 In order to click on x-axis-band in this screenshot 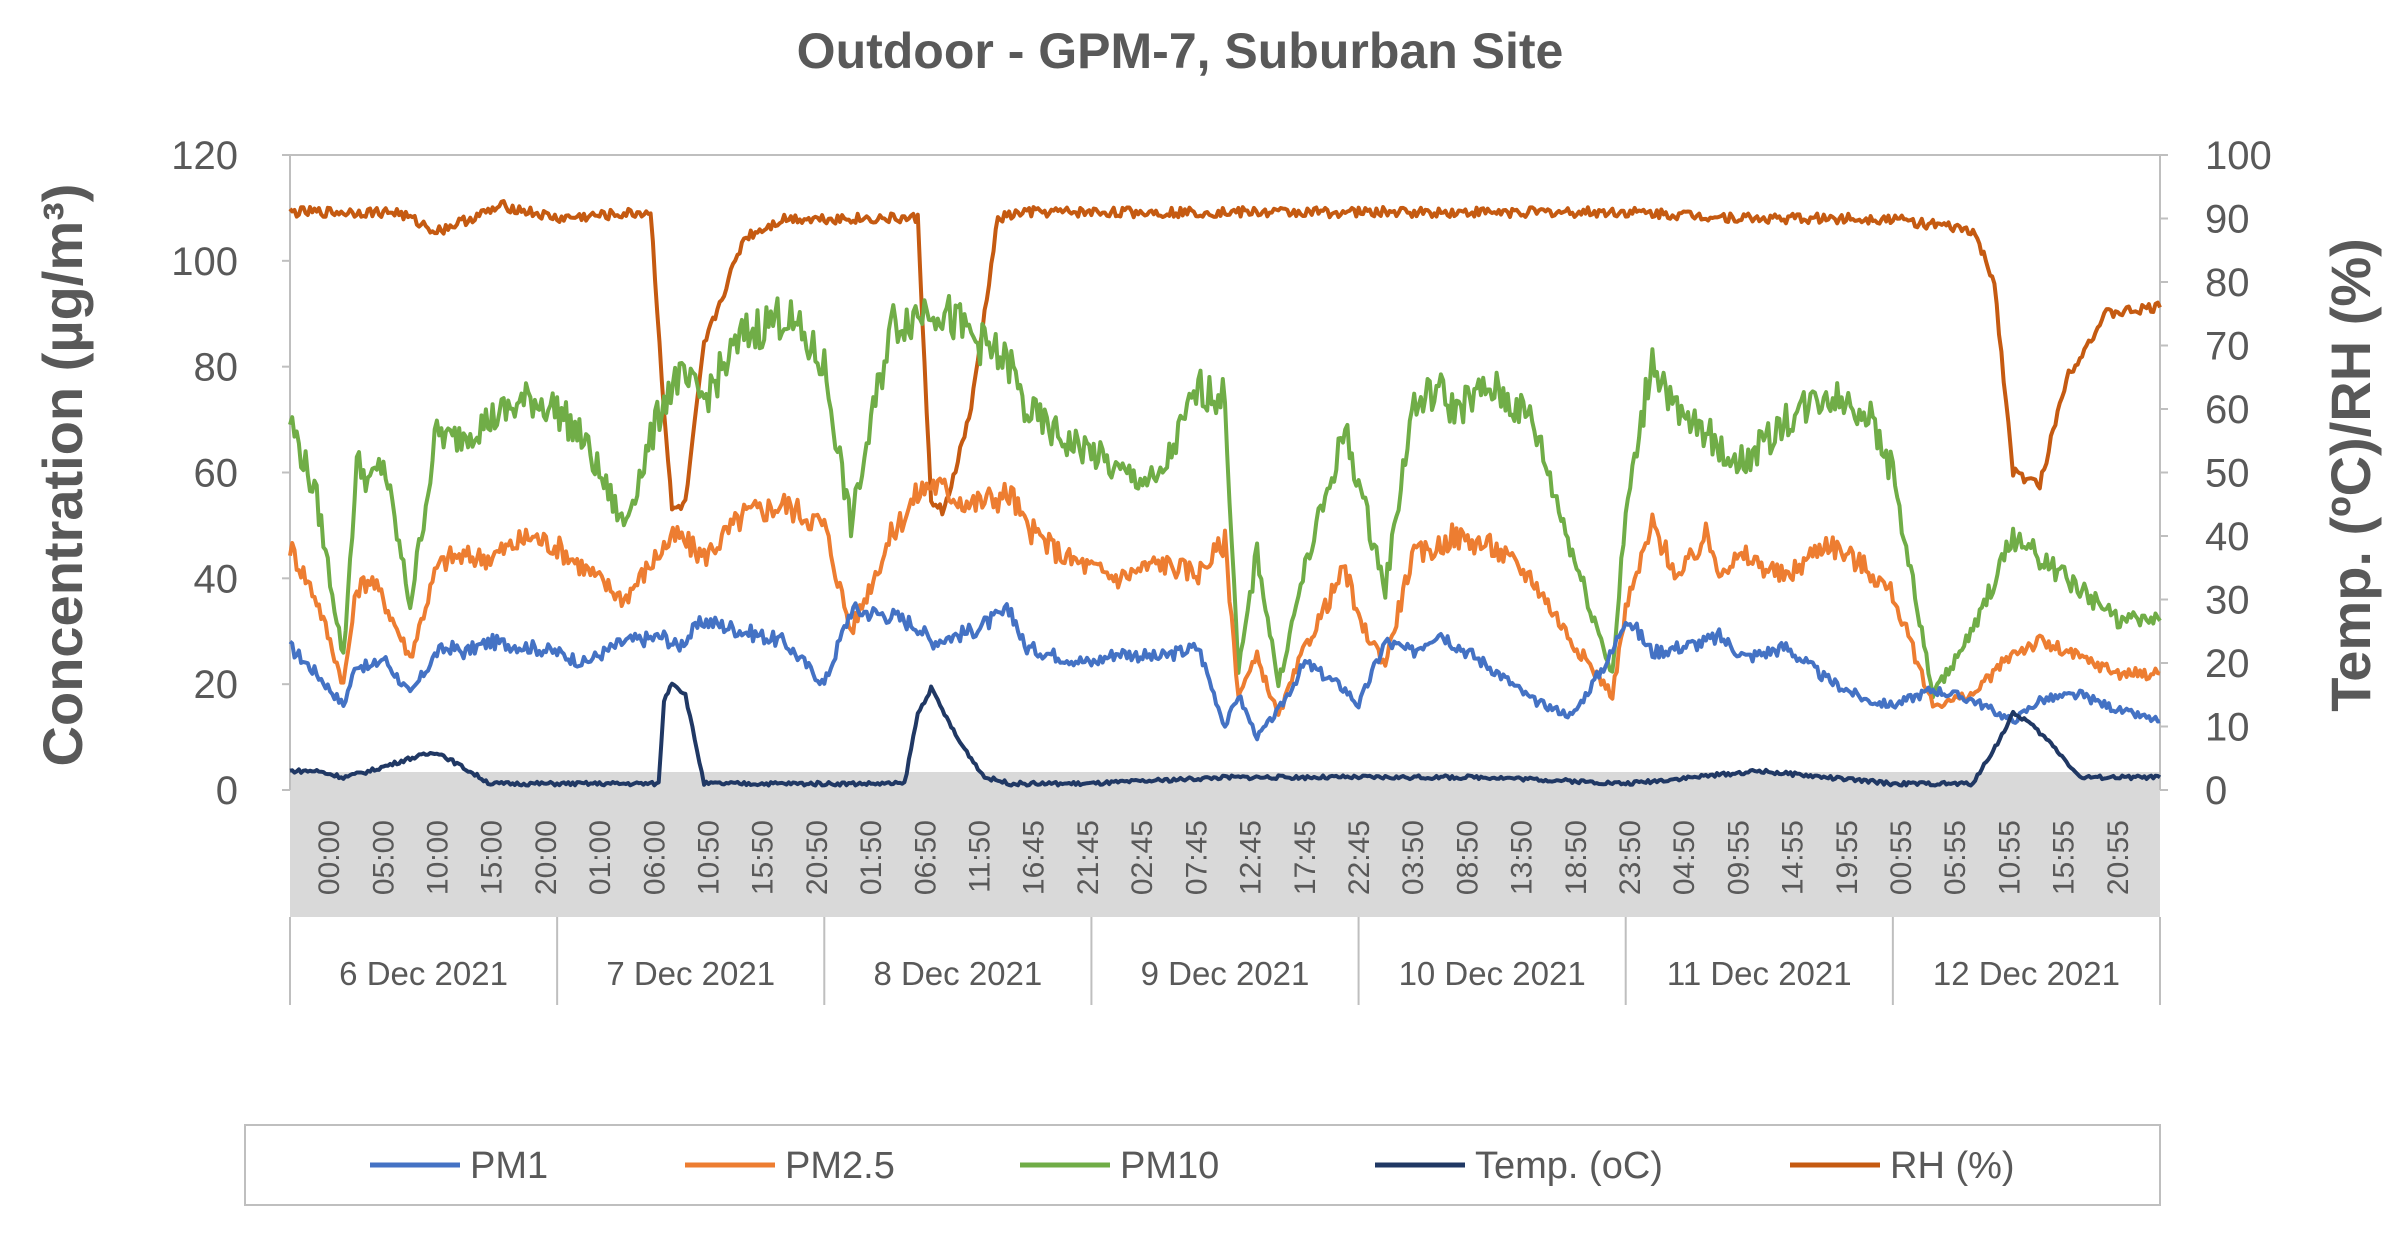, I will do `click(1225, 844)`.